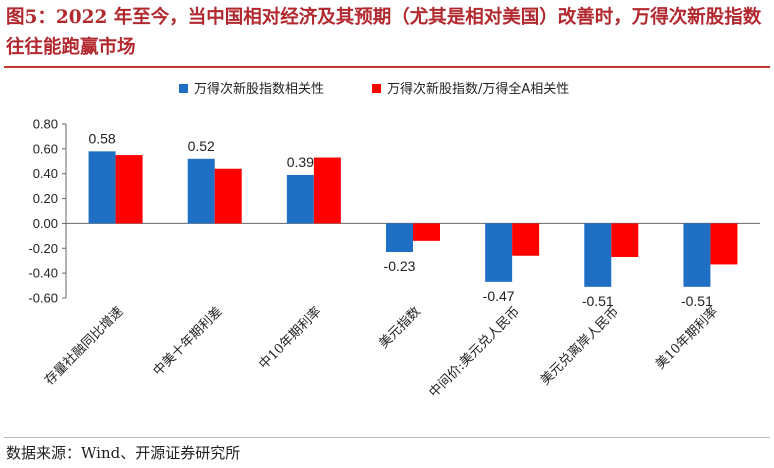 This screenshot has height=468, width=774. What do you see at coordinates (387, 437) in the screenshot?
I see `footer-divider` at bounding box center [387, 437].